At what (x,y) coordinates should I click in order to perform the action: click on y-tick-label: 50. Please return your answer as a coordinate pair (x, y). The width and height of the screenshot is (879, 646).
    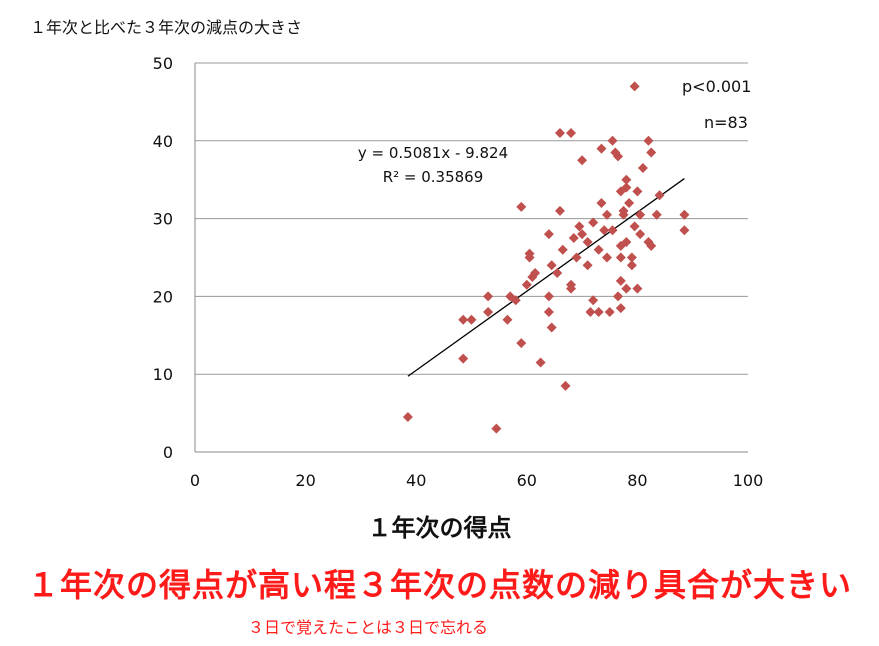
    Looking at the image, I should click on (163, 63).